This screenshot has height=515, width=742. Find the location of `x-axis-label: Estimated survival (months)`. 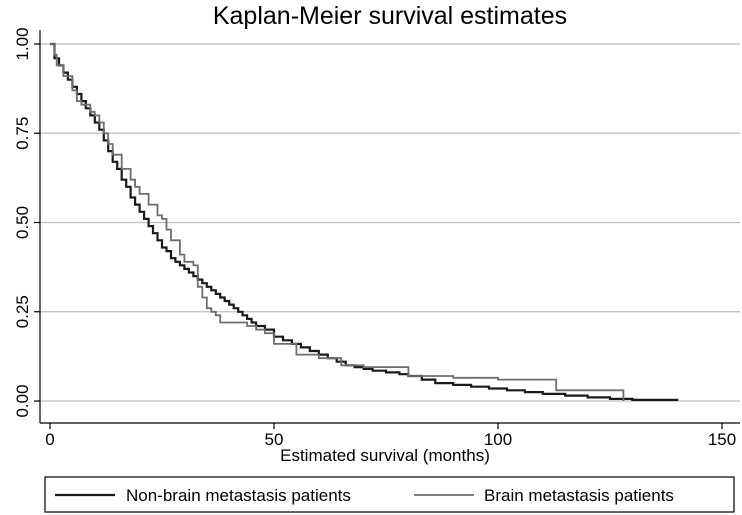

x-axis-label: Estimated survival (months) is located at coordinates (385, 455).